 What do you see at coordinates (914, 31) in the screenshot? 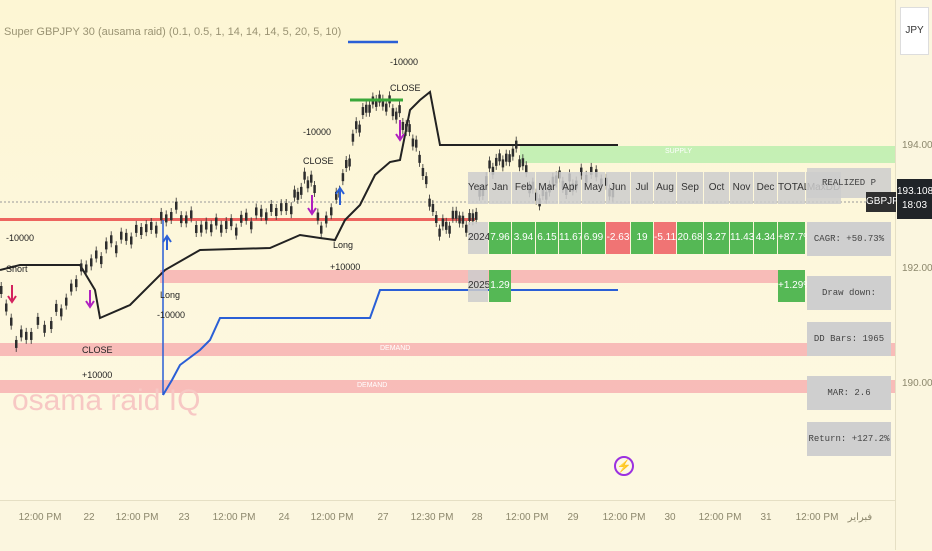
I see `currency-label: JPY` at bounding box center [914, 31].